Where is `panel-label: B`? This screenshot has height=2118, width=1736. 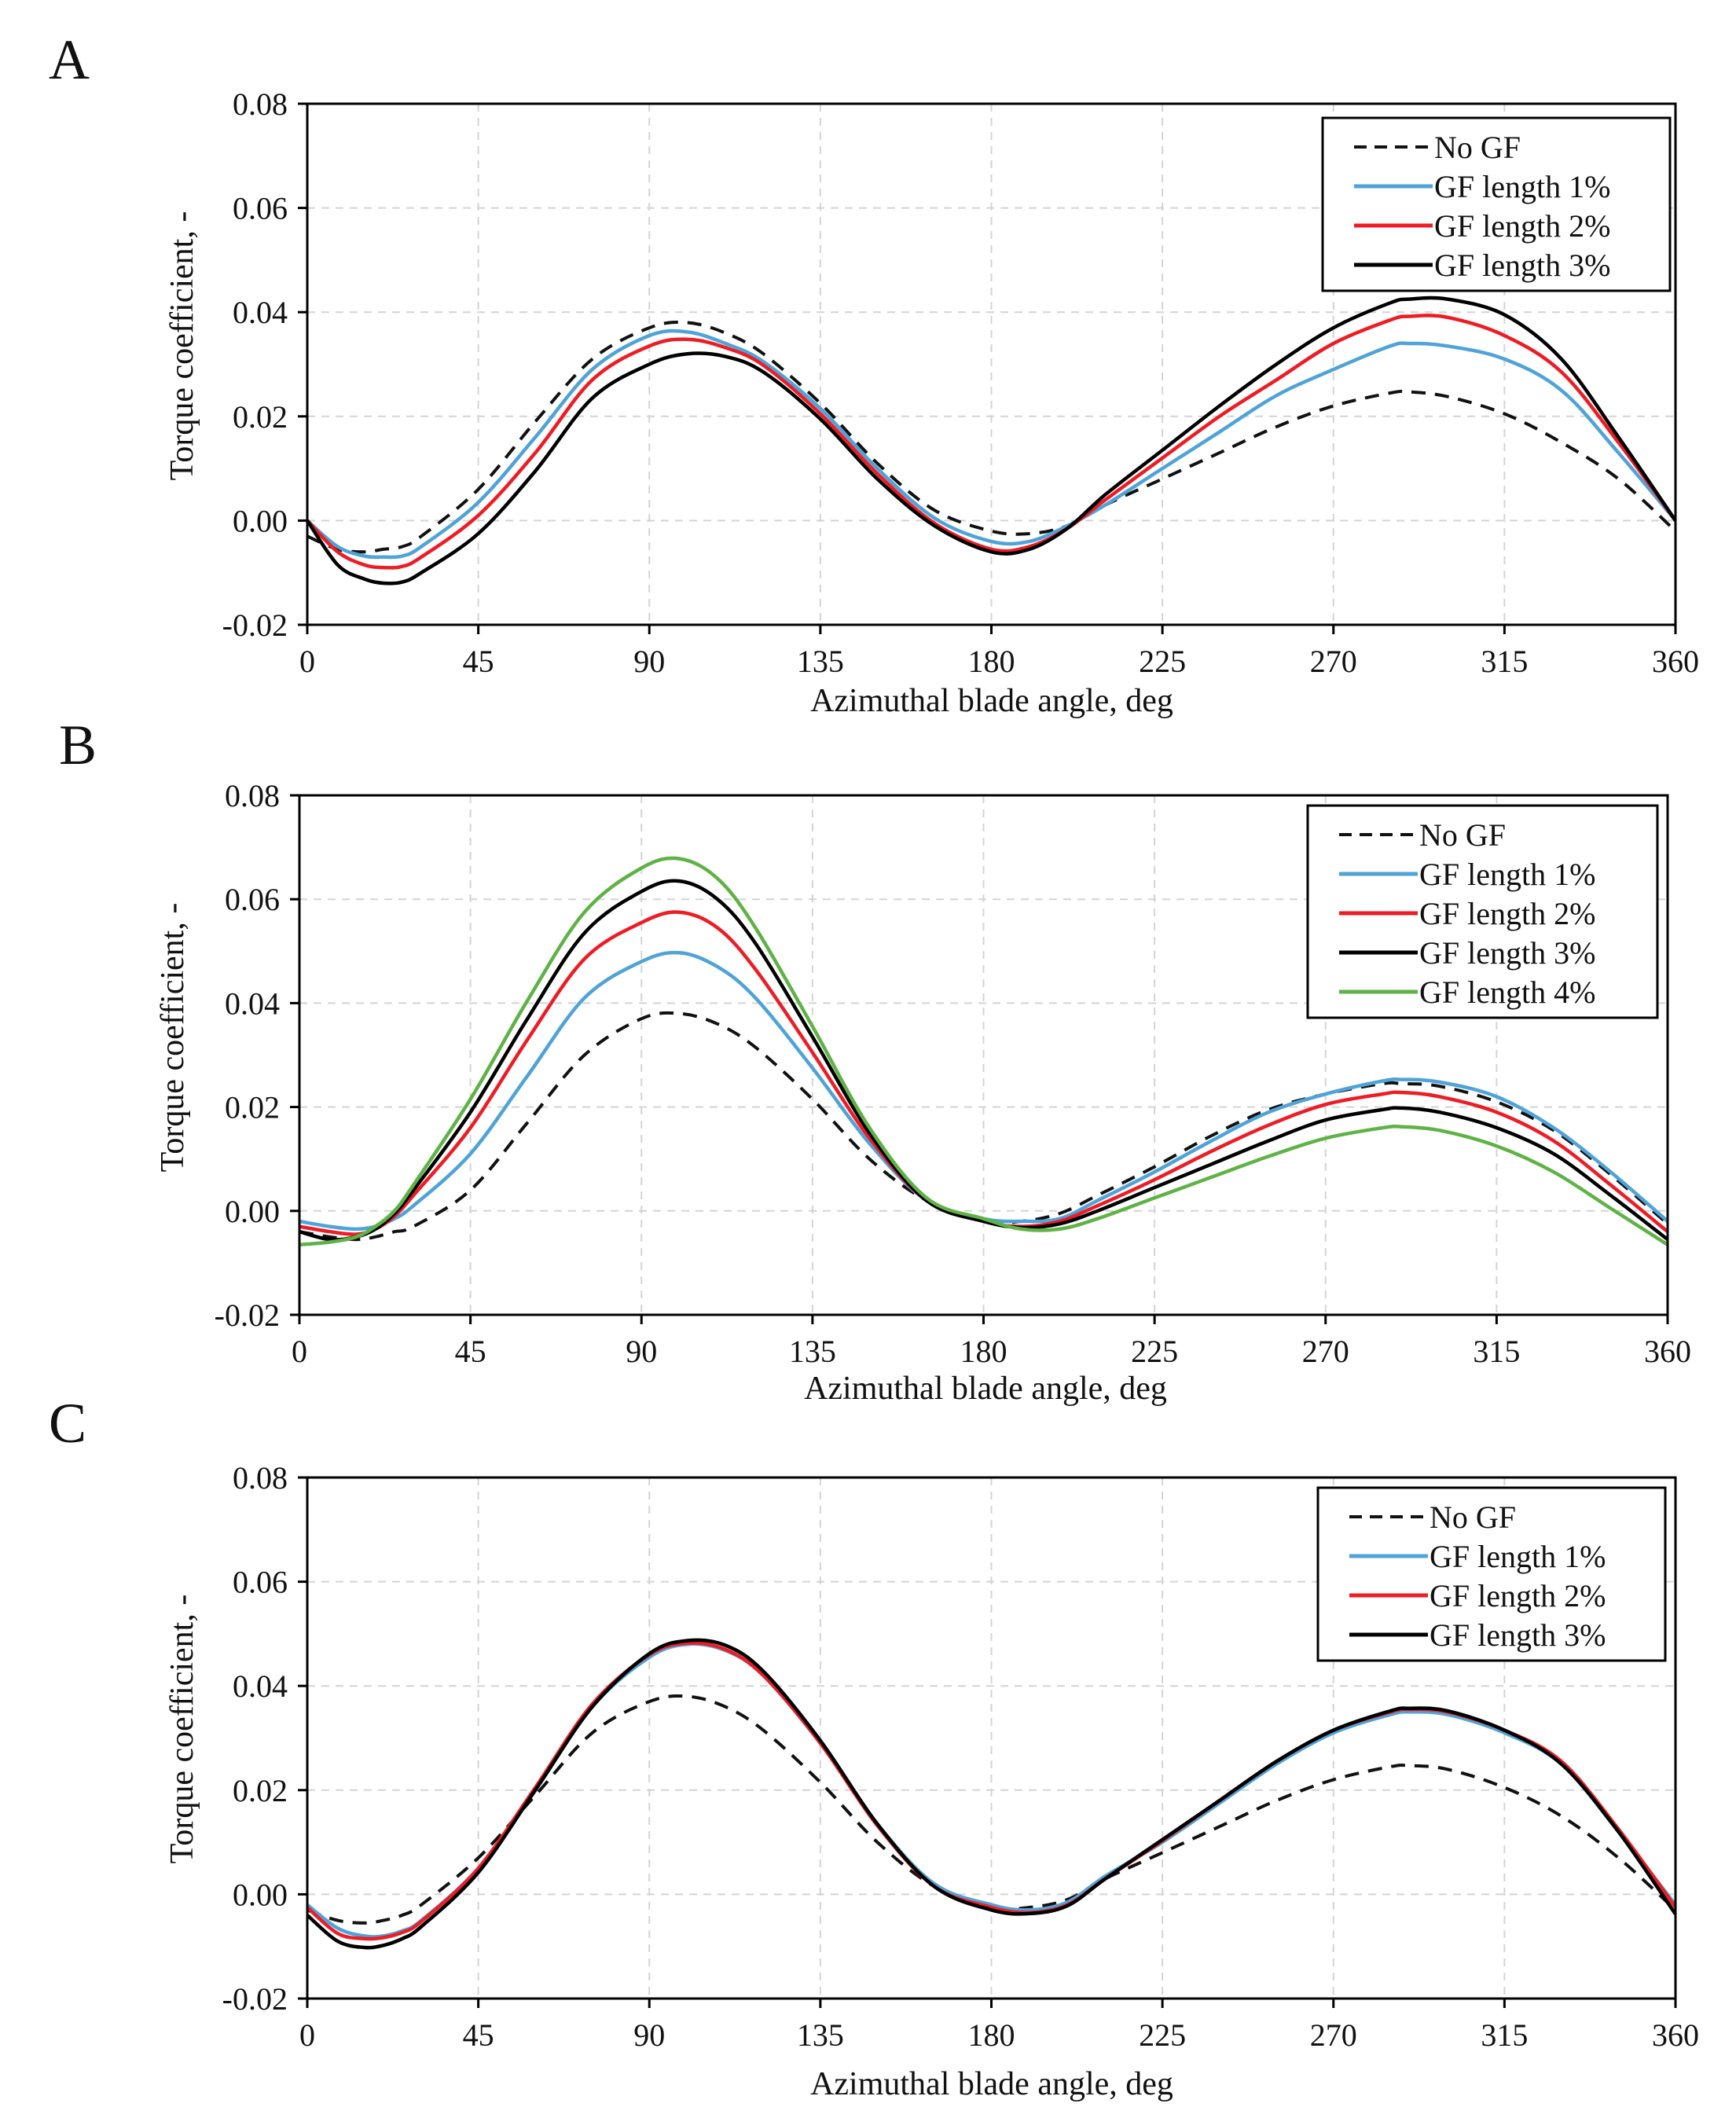
panel-label: B is located at coordinates (78, 745).